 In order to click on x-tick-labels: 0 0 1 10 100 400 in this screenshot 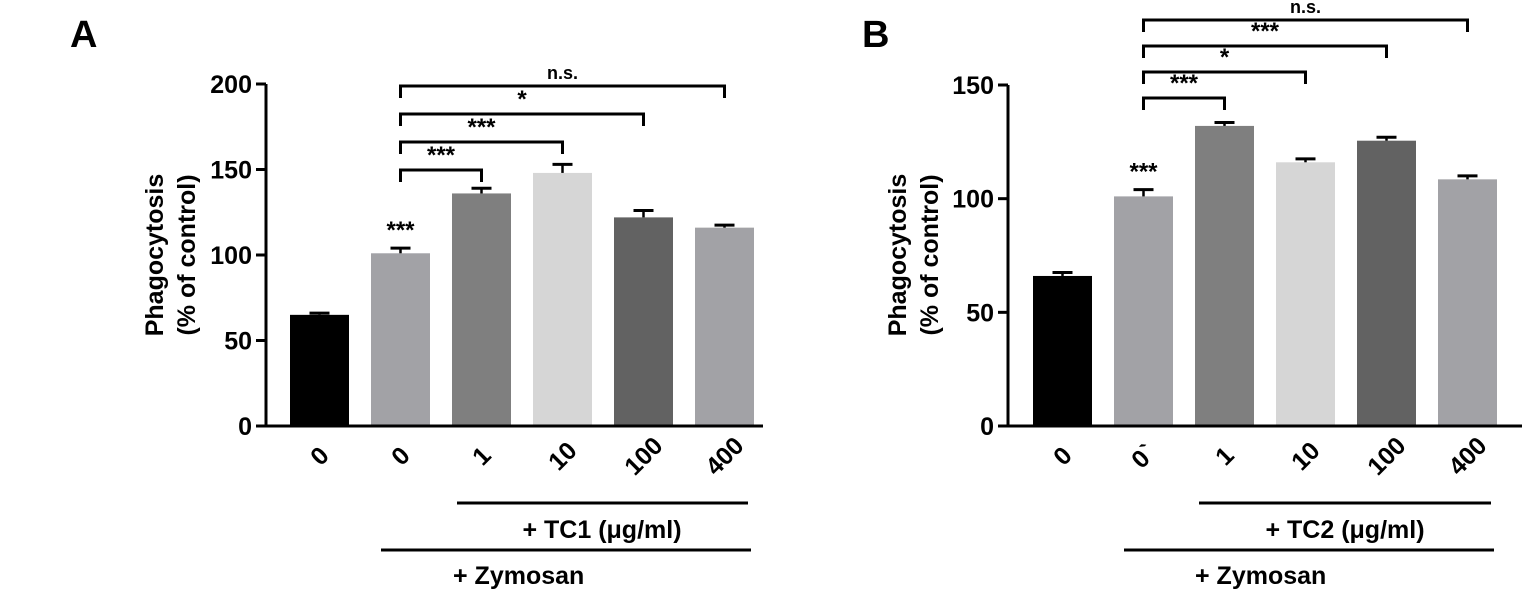, I will do `click(527, 456)`.